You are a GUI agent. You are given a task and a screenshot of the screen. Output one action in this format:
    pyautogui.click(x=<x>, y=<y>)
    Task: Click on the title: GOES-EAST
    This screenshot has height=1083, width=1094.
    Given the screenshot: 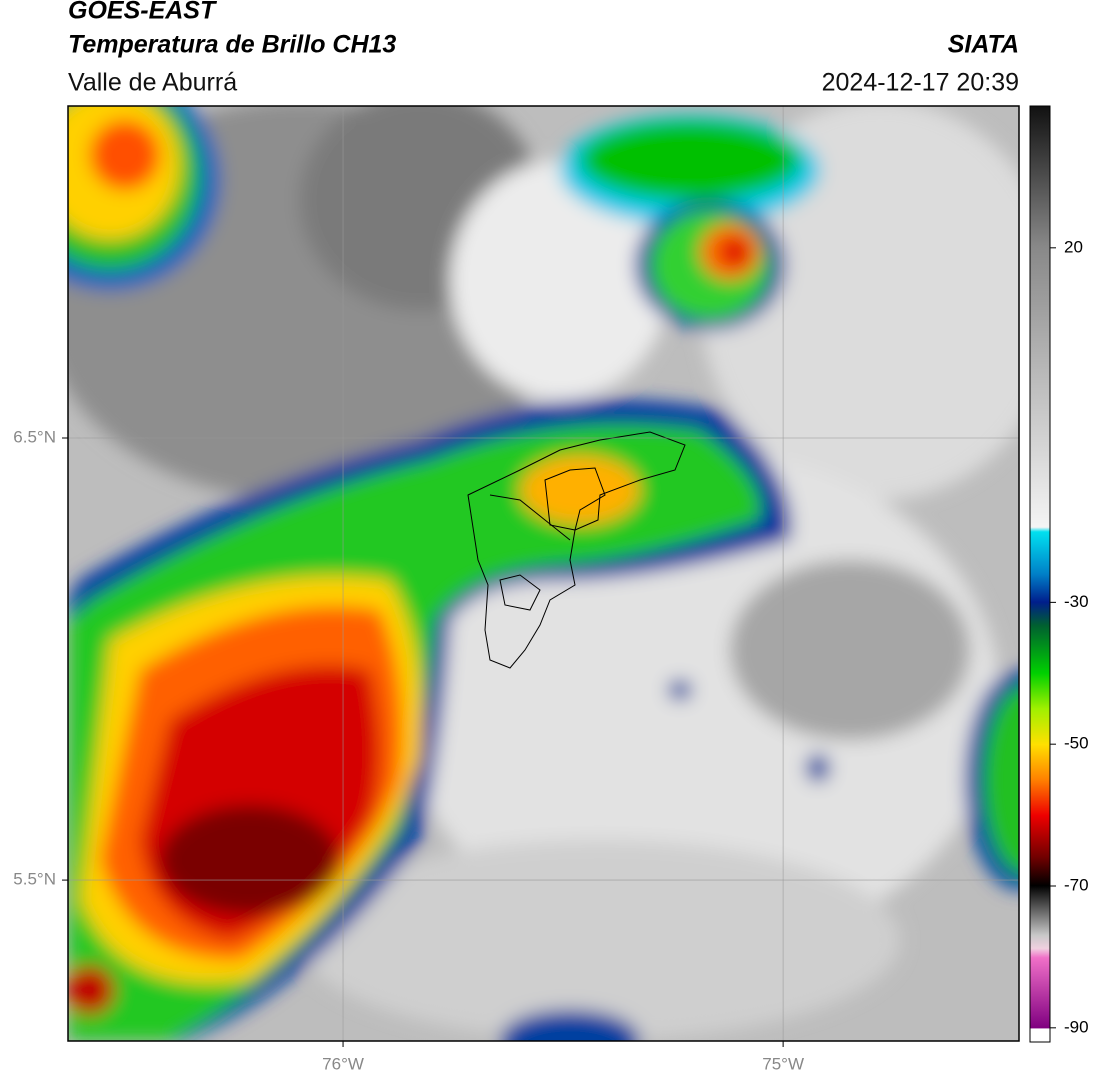 What is the action you would take?
    pyautogui.click(x=143, y=12)
    